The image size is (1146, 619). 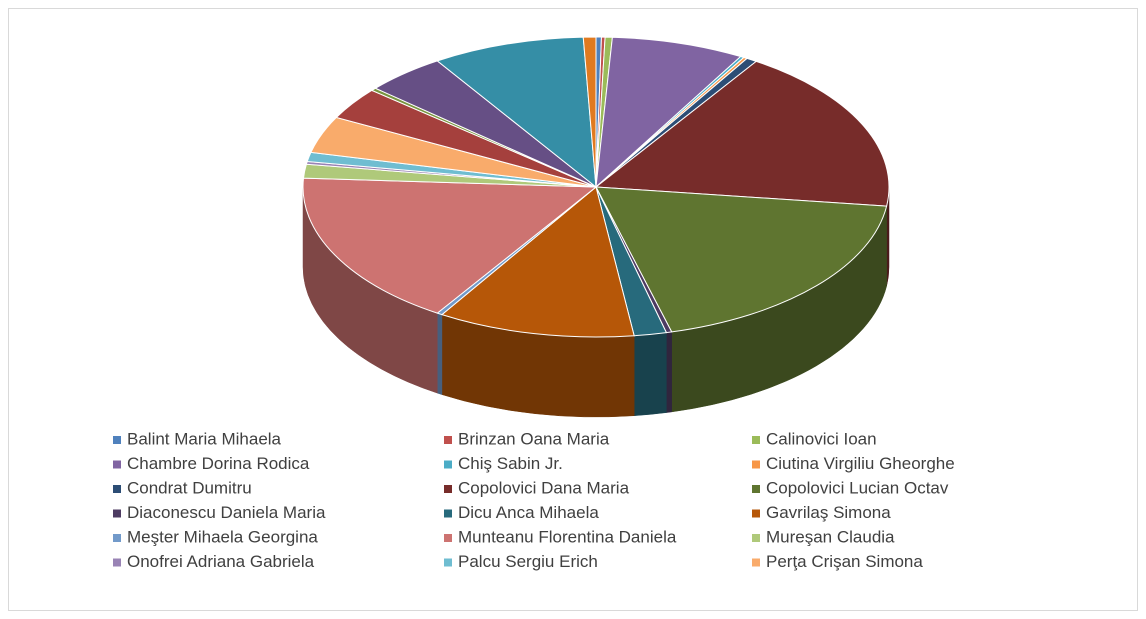 What do you see at coordinates (860, 463) in the screenshot?
I see `legend-label: Ciutina Virgiliu Gheorghe` at bounding box center [860, 463].